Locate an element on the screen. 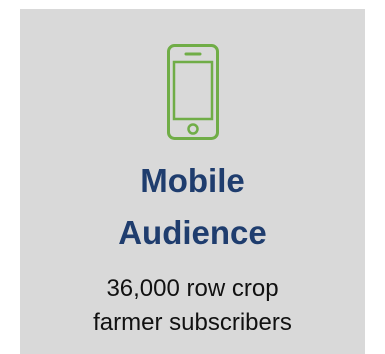 This screenshot has width=385, height=354. subtitle-line-2: farmer subscribers is located at coordinates (192, 322).